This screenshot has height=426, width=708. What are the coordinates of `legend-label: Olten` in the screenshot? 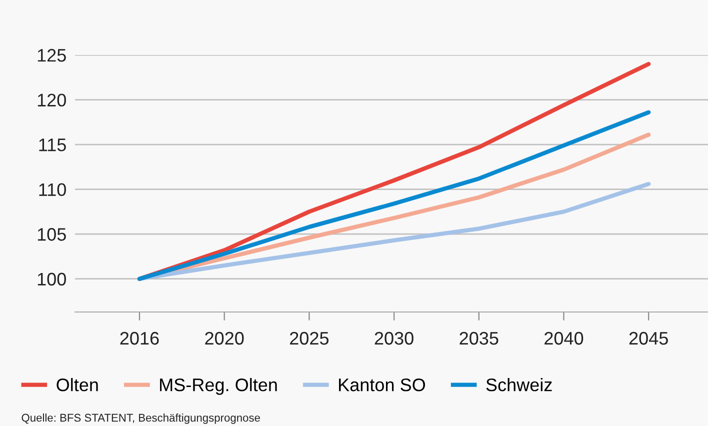 It's located at (77, 385).